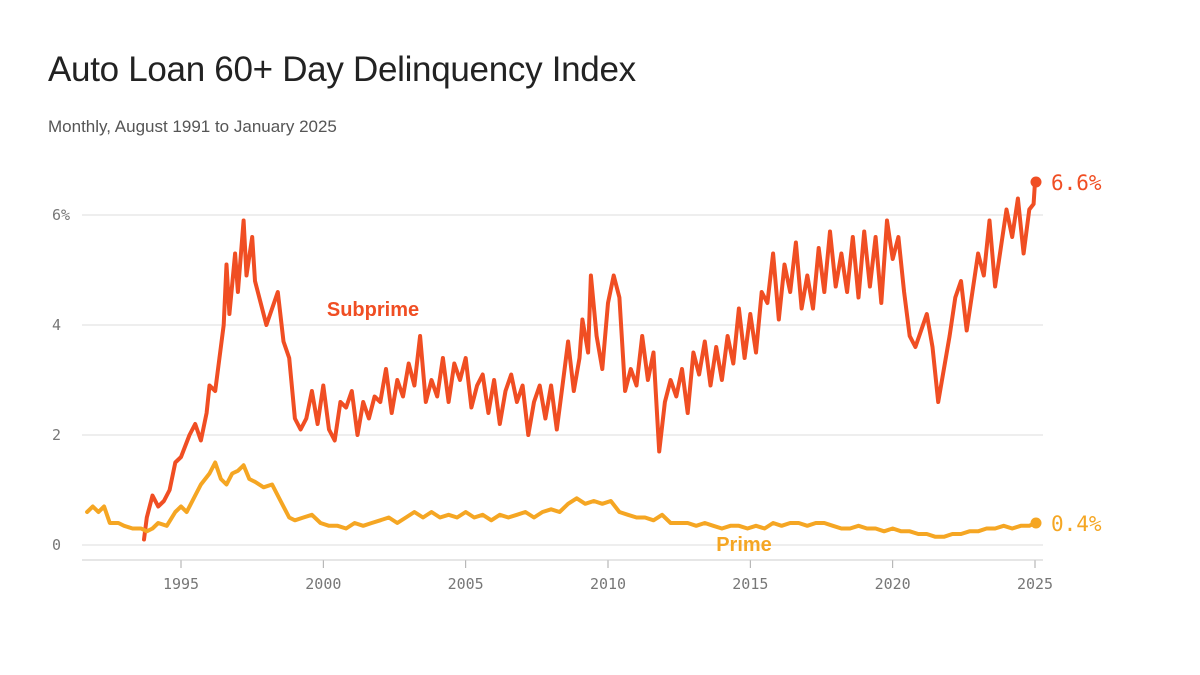 This screenshot has height=675, width=1200. What do you see at coordinates (1076, 183) in the screenshot?
I see `subprime-end-label: 6.6%` at bounding box center [1076, 183].